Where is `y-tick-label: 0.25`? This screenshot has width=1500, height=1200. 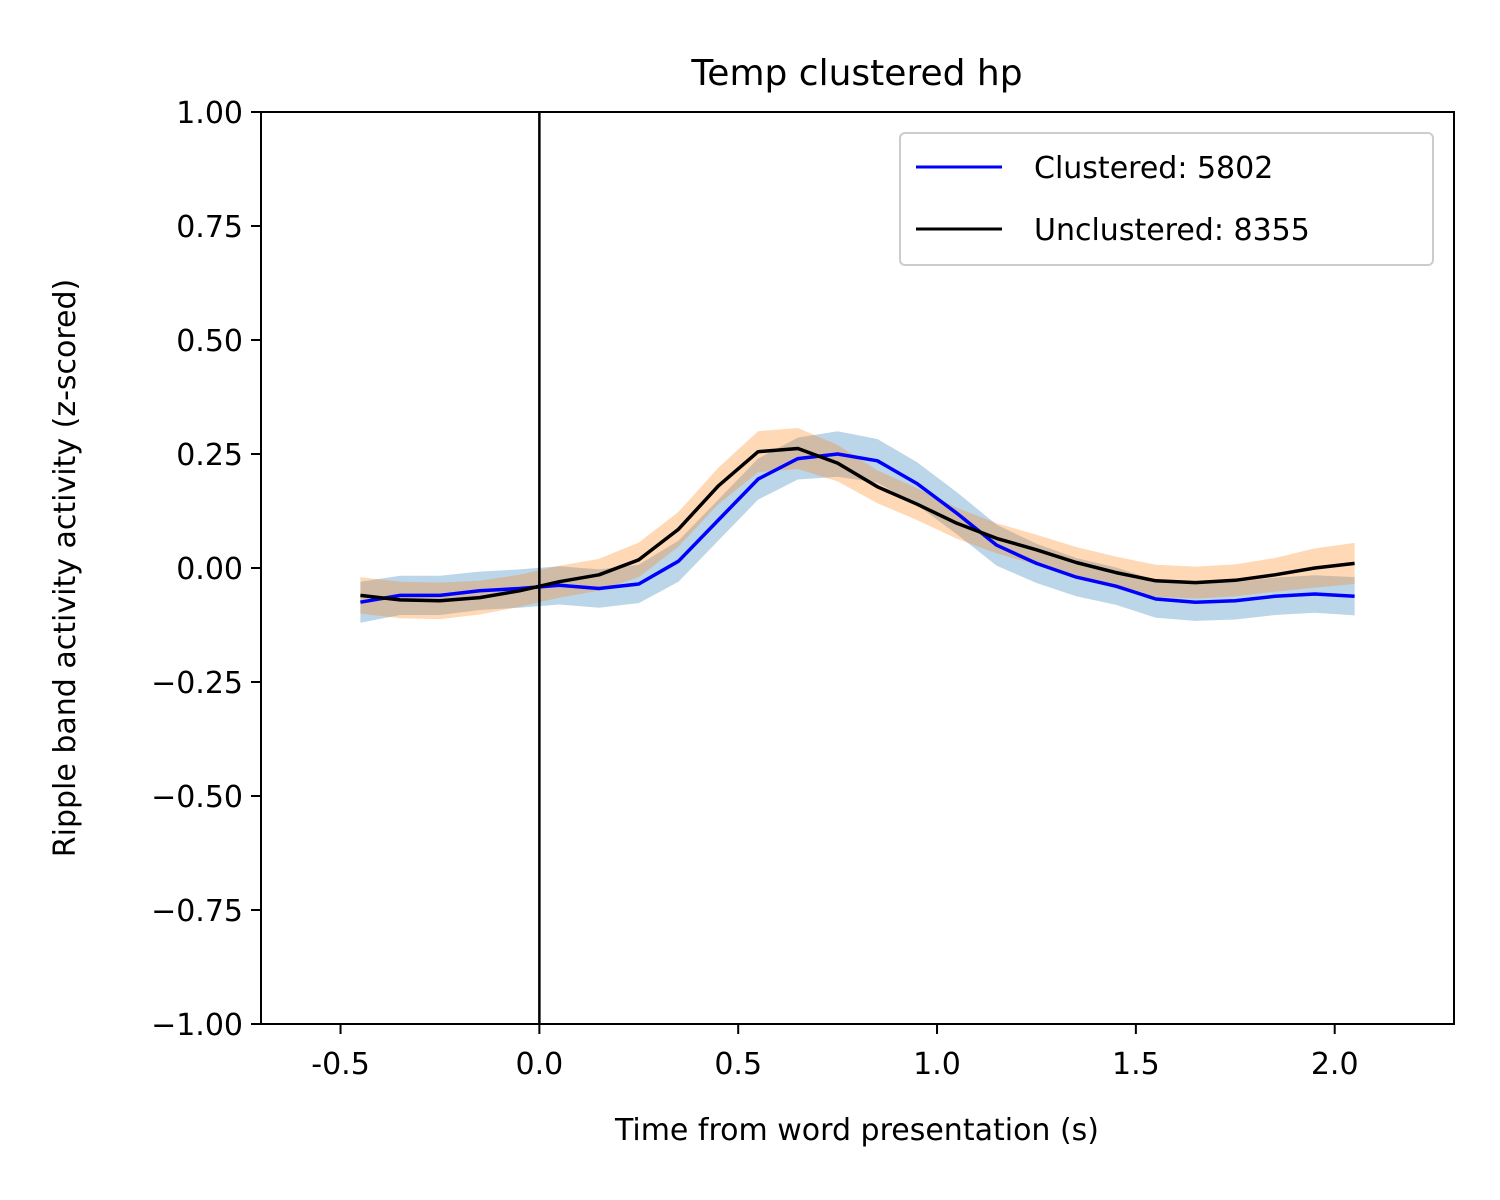
y-tick-label: 0.25 is located at coordinates (209, 455).